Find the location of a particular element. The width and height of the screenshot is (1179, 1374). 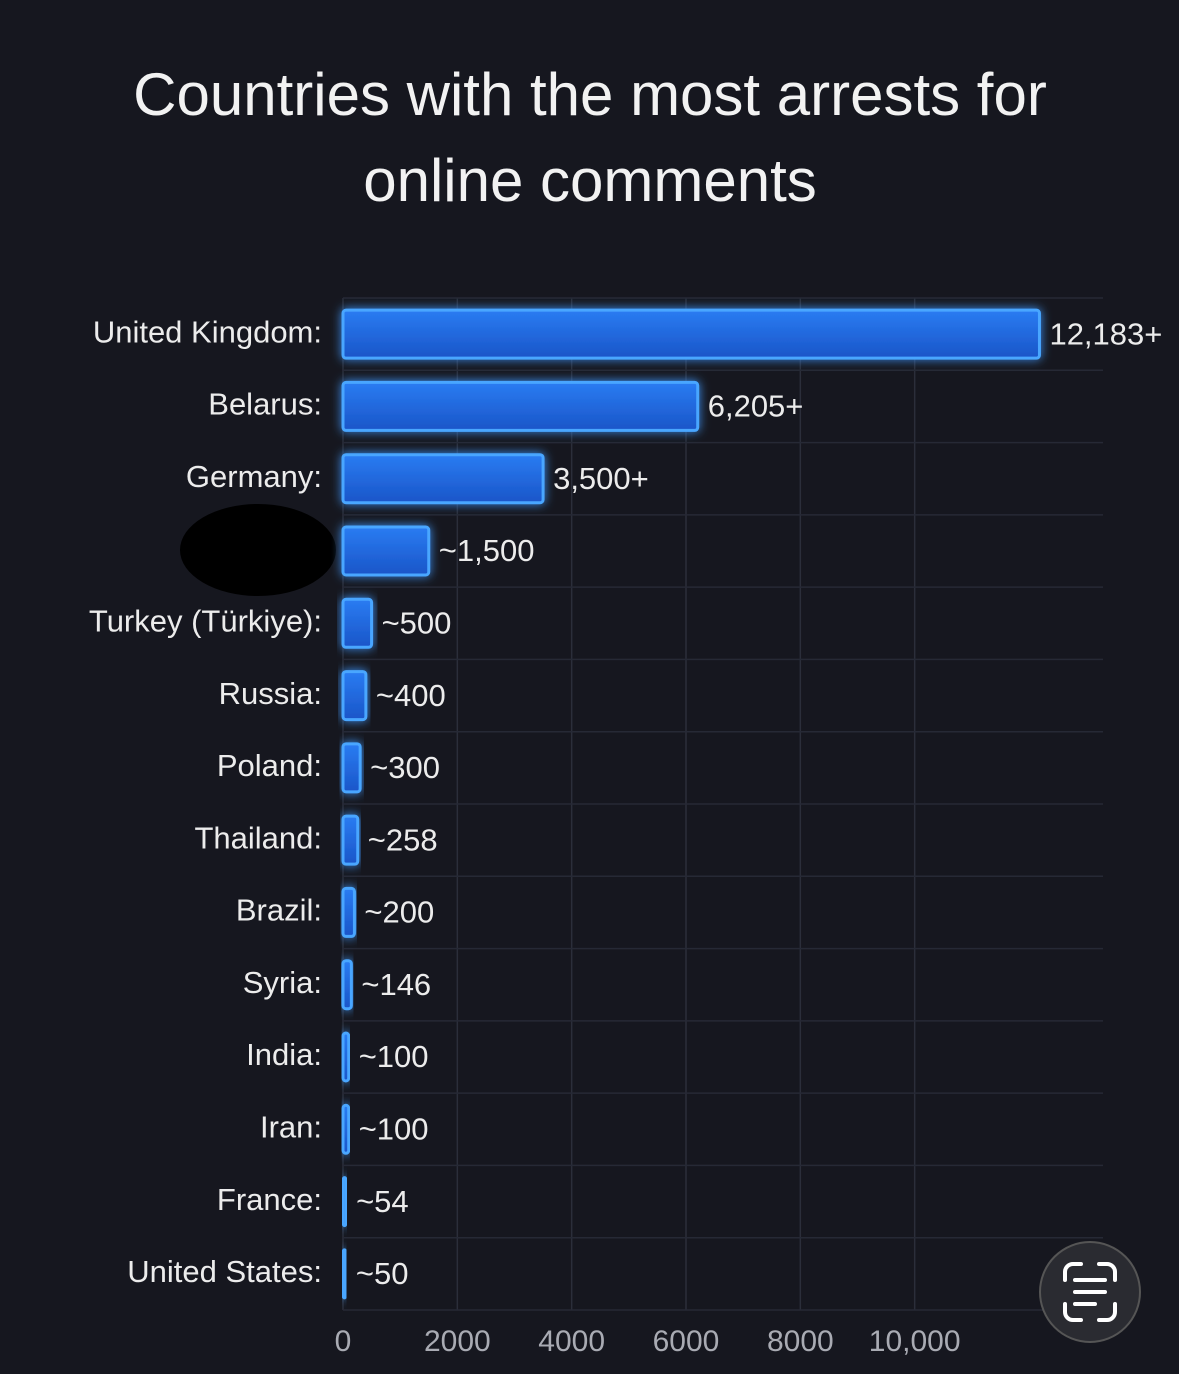

y-tick-label: Turkey (Türkiye): is located at coordinates (205, 620).